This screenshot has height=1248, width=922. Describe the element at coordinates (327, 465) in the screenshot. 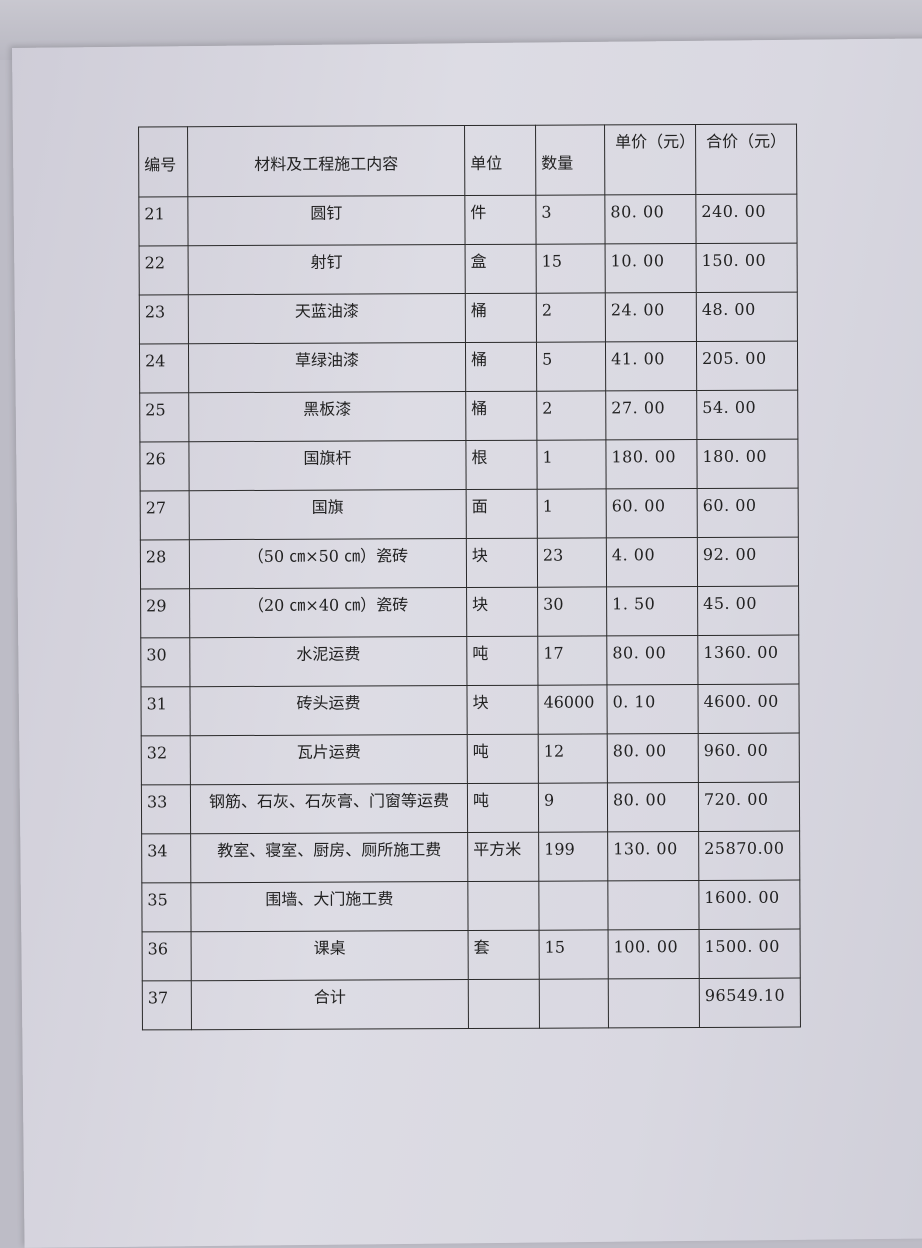

I see `cell-content: 国旗杆` at that location.